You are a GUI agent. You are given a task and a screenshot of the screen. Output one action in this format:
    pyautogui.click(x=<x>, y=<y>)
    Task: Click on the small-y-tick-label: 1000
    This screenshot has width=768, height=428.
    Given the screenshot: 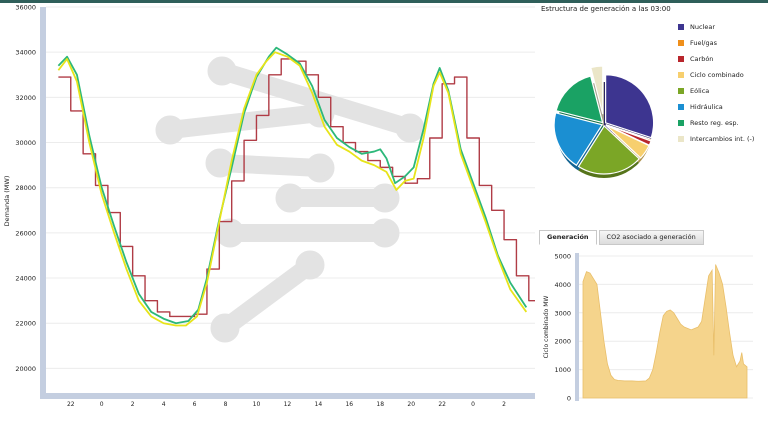 What is the action you would take?
    pyautogui.click(x=562, y=370)
    